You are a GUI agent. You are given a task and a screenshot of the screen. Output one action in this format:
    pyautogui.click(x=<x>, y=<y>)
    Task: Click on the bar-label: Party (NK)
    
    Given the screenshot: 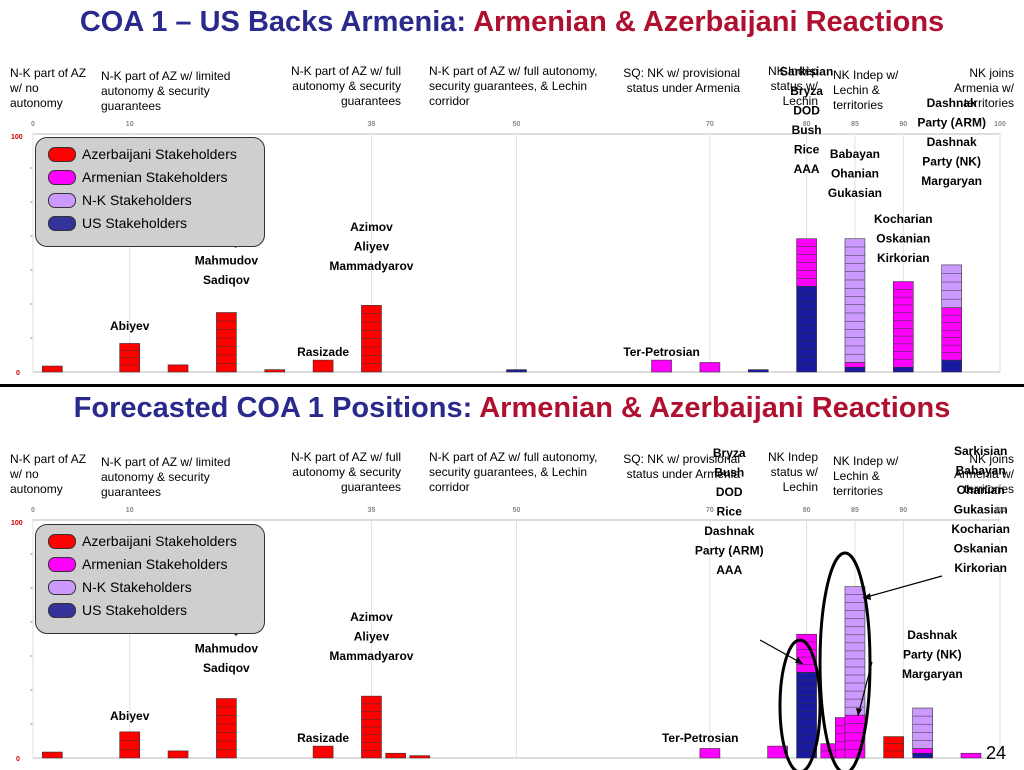 What is the action you would take?
    pyautogui.click(x=932, y=655)
    